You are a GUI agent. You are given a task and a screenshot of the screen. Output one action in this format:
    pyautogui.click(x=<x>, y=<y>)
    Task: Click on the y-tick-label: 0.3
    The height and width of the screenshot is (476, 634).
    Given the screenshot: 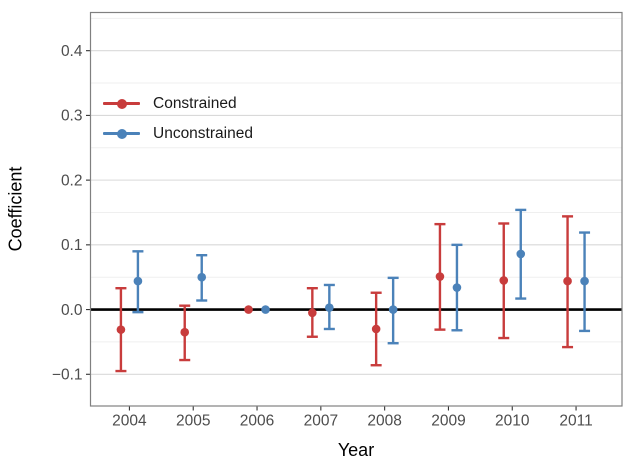 What is the action you would take?
    pyautogui.click(x=72, y=116)
    